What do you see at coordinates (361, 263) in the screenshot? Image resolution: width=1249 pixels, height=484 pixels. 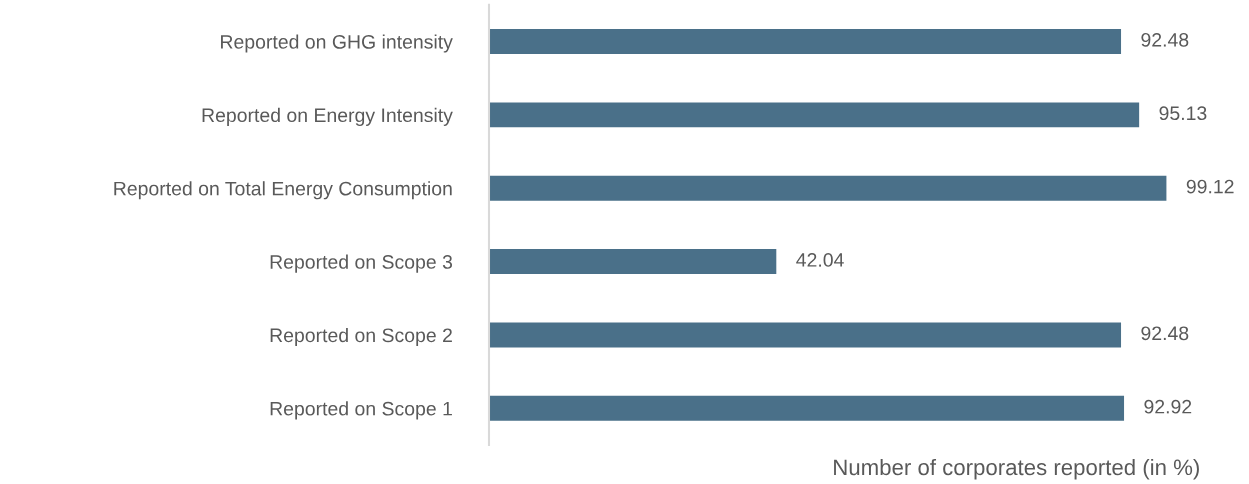 I see `y-tick-label: Reported on Scope 3` at bounding box center [361, 263].